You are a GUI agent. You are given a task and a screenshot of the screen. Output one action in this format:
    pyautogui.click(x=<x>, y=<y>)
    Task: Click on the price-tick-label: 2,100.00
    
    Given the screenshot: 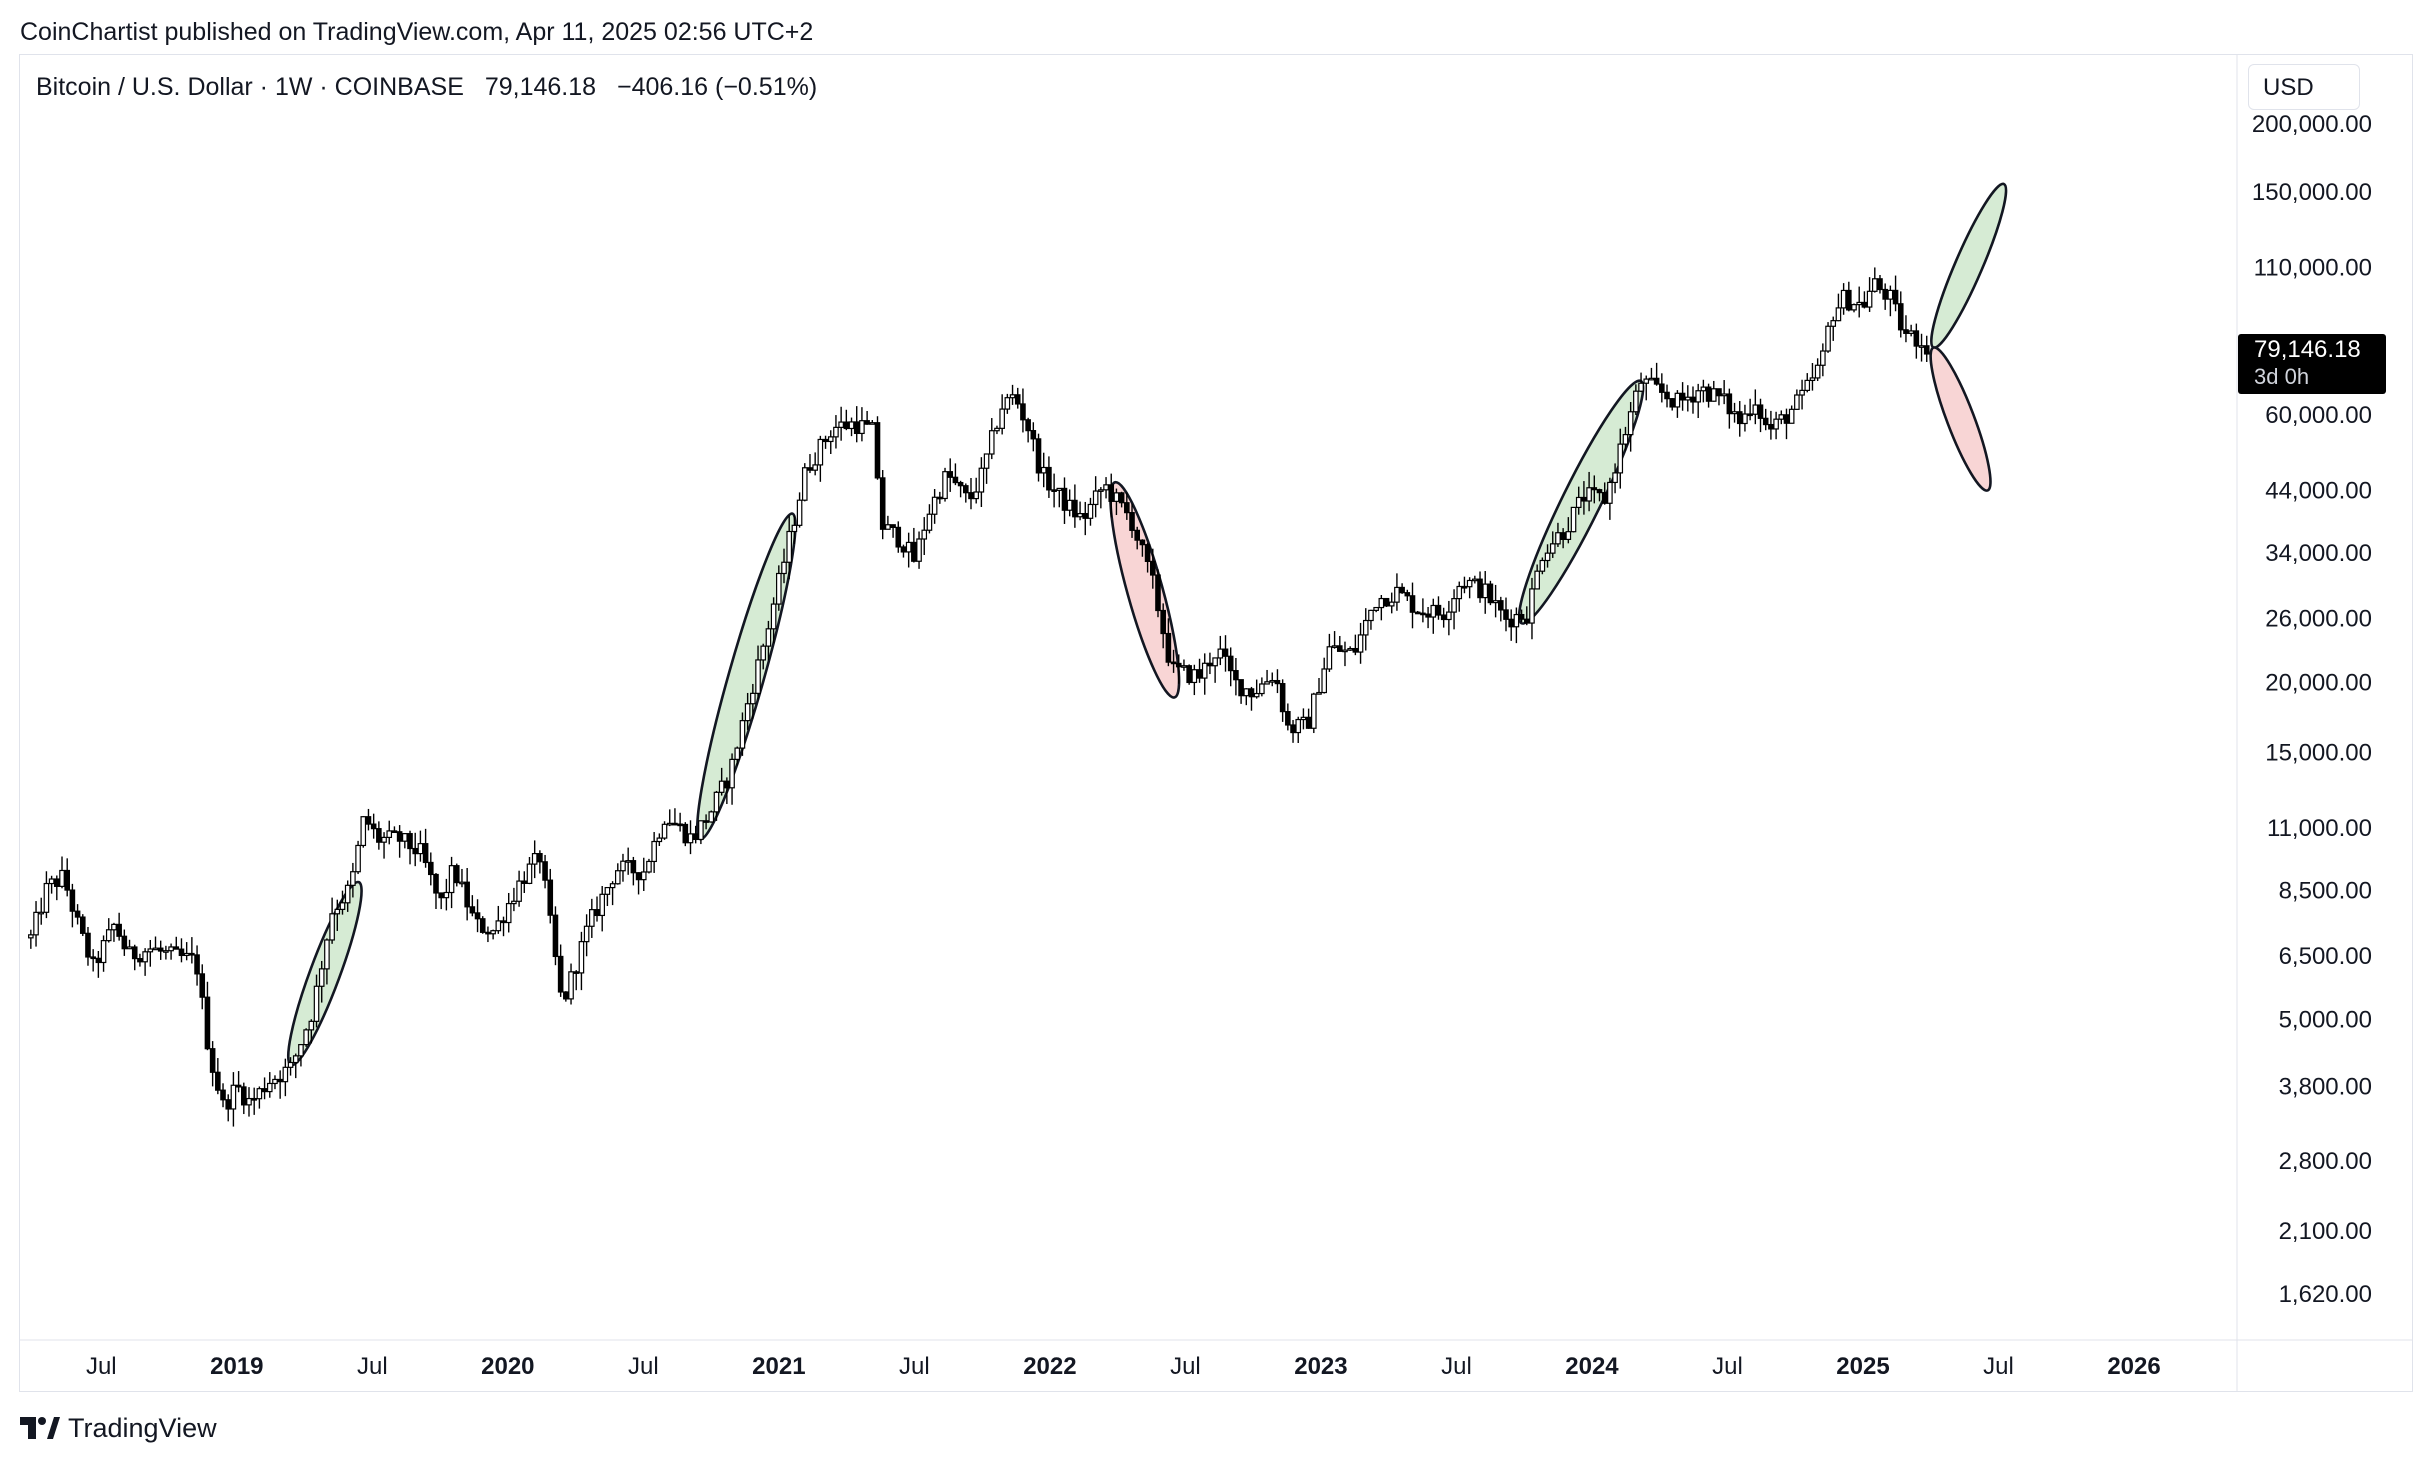 What is the action you would take?
    pyautogui.click(x=2325, y=1231)
    